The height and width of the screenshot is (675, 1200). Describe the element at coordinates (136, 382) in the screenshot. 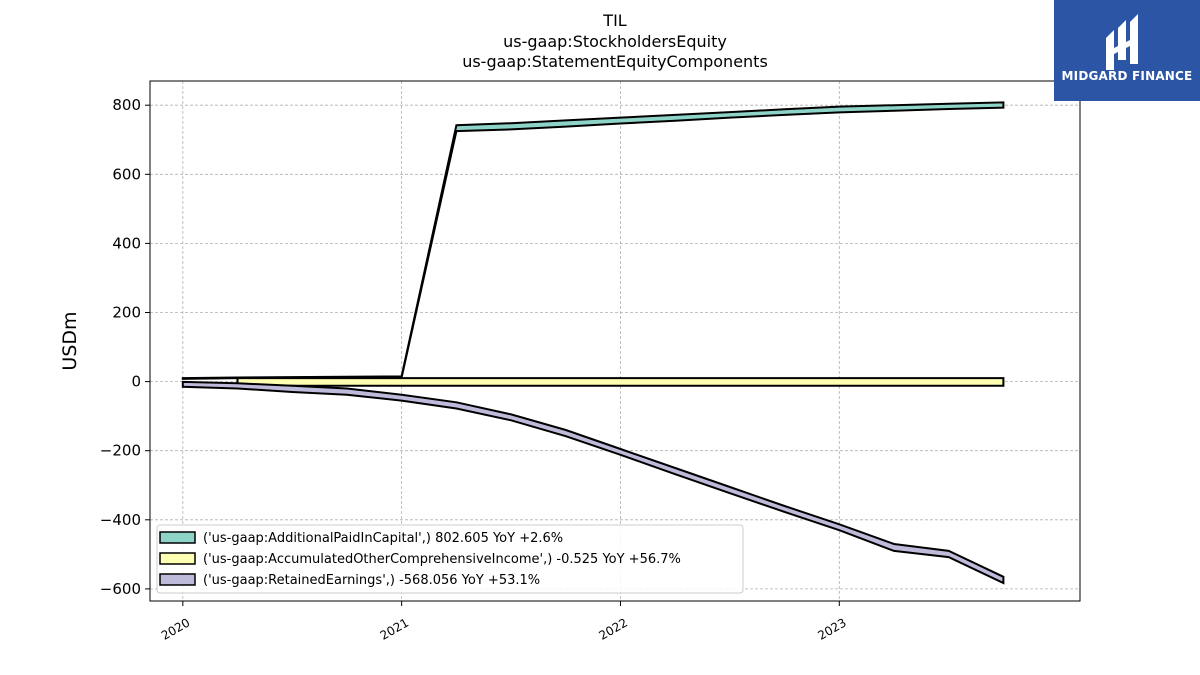

I see `y-tick-label: 0` at that location.